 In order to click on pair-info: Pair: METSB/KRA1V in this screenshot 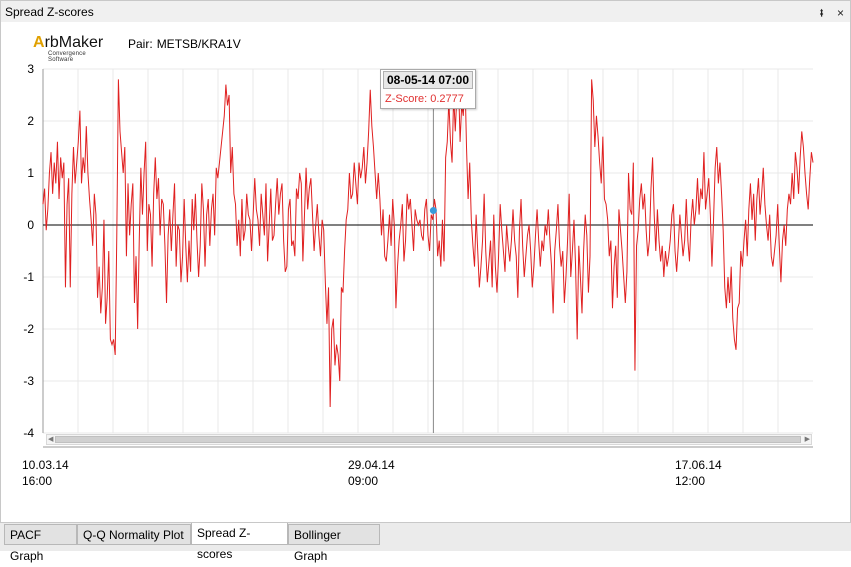, I will do `click(186, 44)`.